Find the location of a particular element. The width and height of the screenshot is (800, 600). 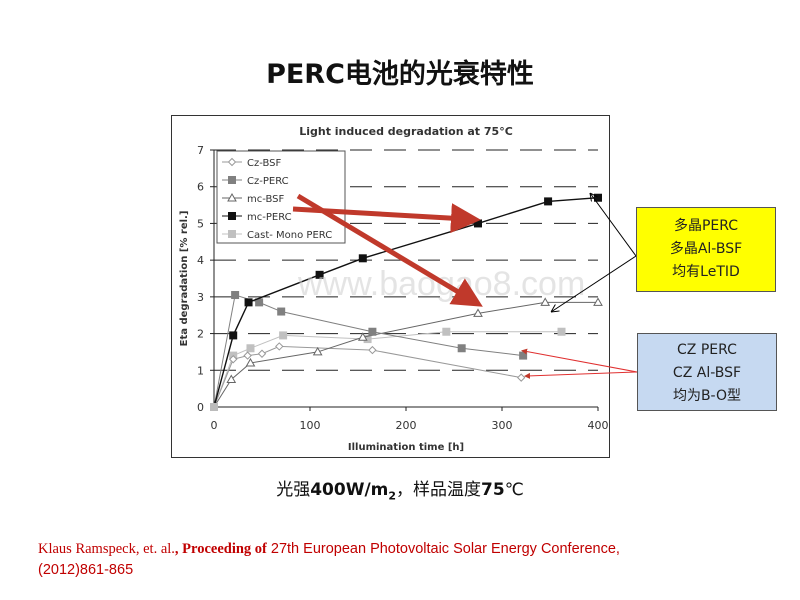

legend-marker-cast-mono-perc is located at coordinates (232, 234).